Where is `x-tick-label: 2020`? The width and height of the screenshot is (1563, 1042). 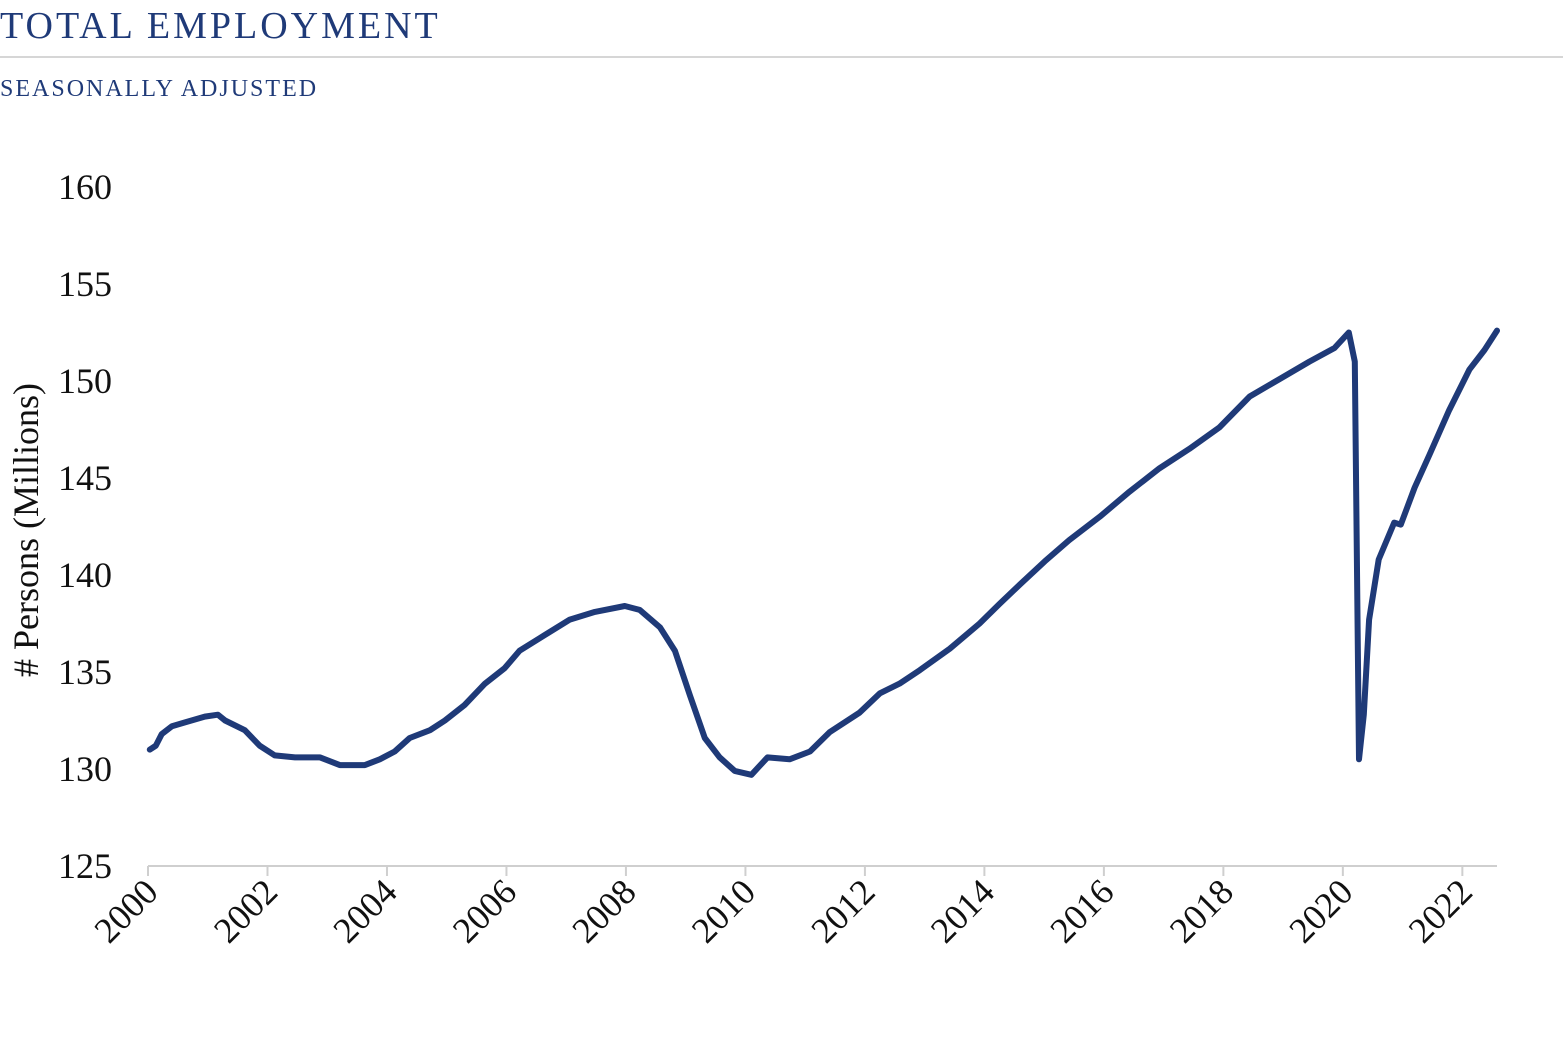 x-tick-label: 2020 is located at coordinates (1320, 910).